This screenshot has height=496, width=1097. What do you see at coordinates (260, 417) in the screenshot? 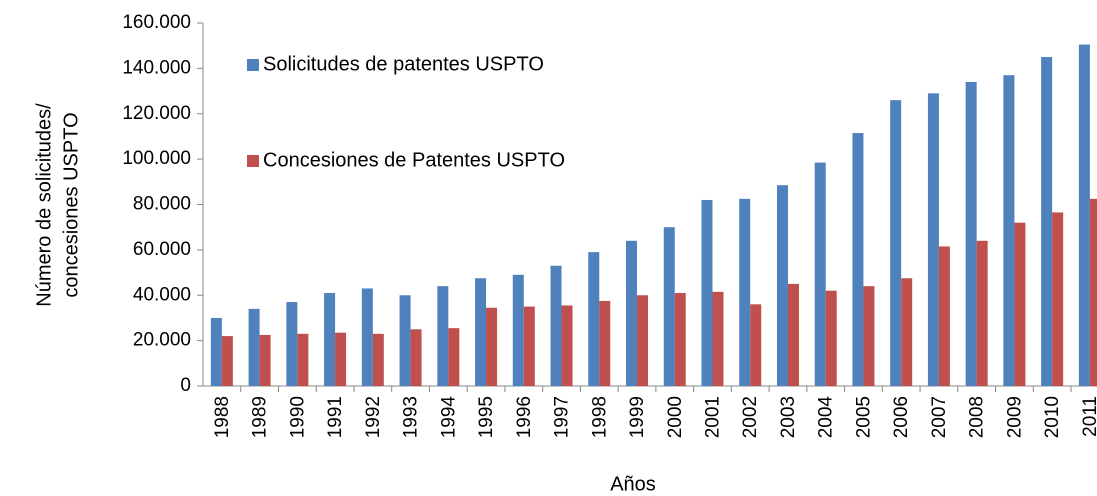
I see `x-tick-label: 1989` at bounding box center [260, 417].